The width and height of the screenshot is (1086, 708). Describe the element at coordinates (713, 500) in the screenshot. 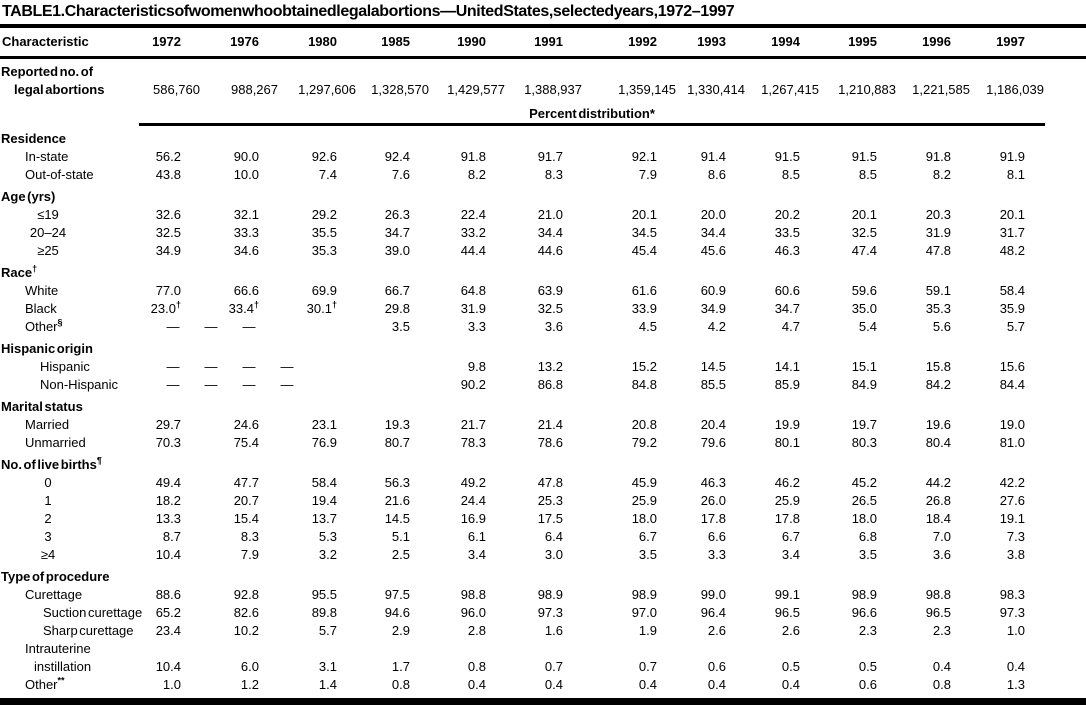

I see `value-cell: 26.0` at that location.